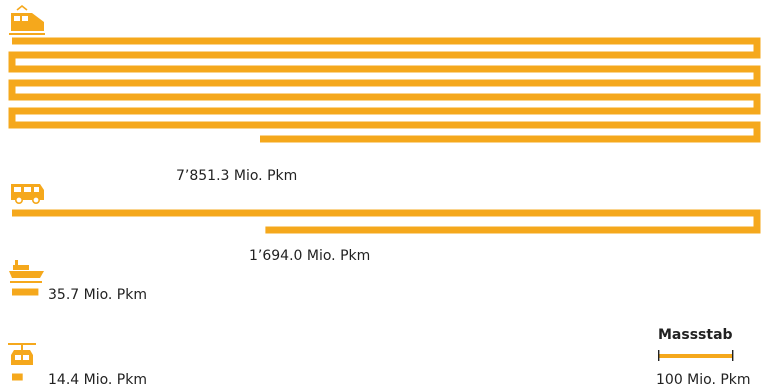 The height and width of the screenshot is (391, 766). Describe the element at coordinates (236, 176) in the screenshot. I see `value-label-train: 7’851.3 Mio. Pkm` at that location.